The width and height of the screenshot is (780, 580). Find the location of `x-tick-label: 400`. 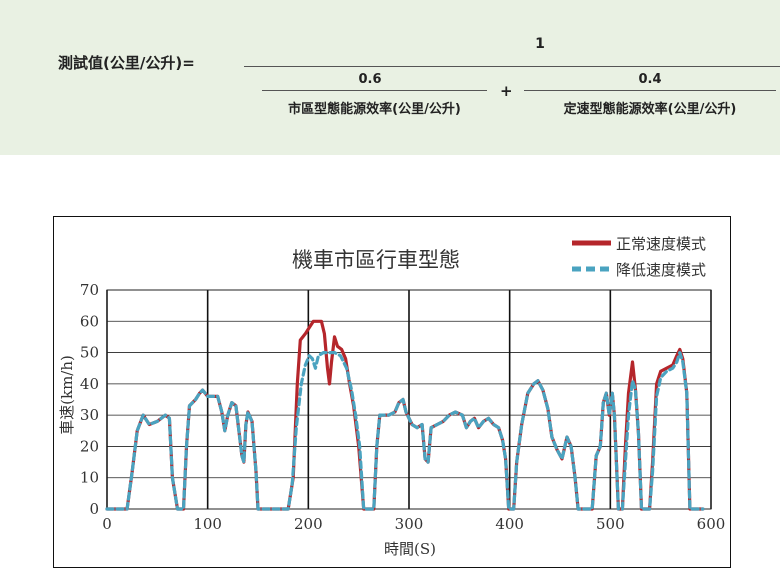

x-tick-label: 400 is located at coordinates (509, 524).